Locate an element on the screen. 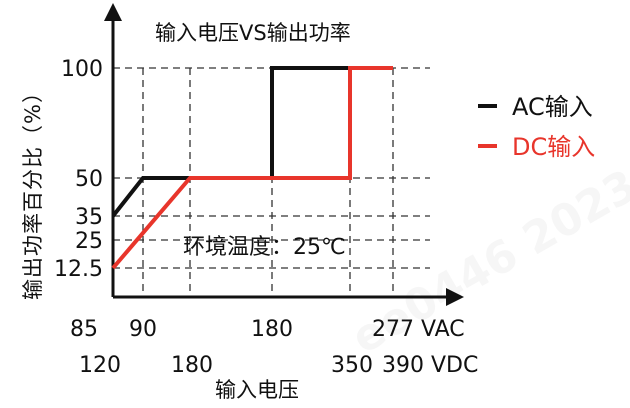 This screenshot has width=630, height=408. x-tick-label-ac: 90 is located at coordinates (143, 329).